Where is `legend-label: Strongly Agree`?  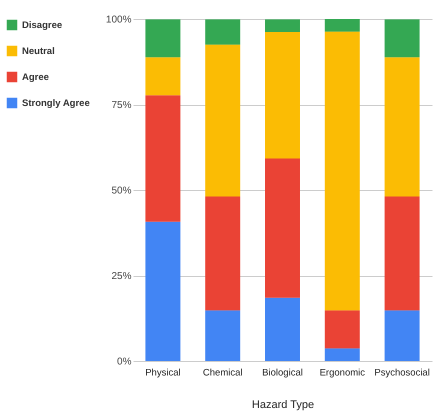 legend-label: Strongly Agree is located at coordinates (56, 103).